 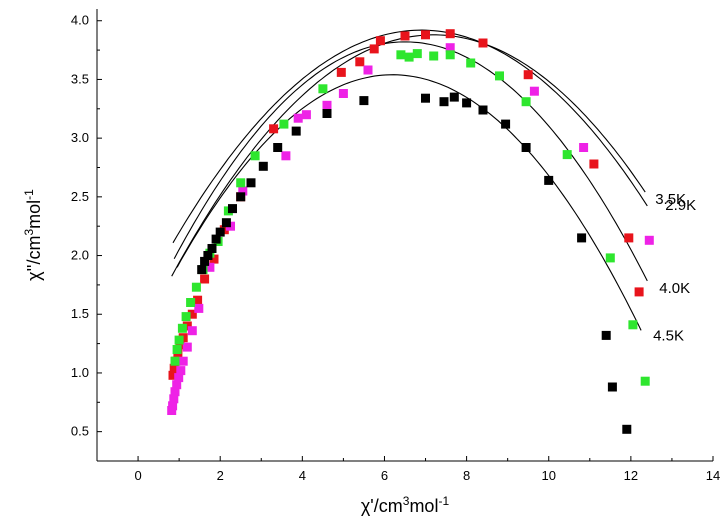 What do you see at coordinates (80, 313) in the screenshot?
I see `y-tick-label: 1.5` at bounding box center [80, 313].